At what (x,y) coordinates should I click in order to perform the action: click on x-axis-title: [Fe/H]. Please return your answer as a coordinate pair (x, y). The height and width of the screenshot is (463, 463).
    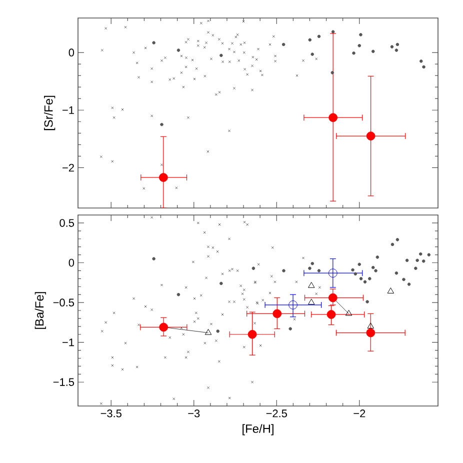
    Looking at the image, I should click on (258, 430).